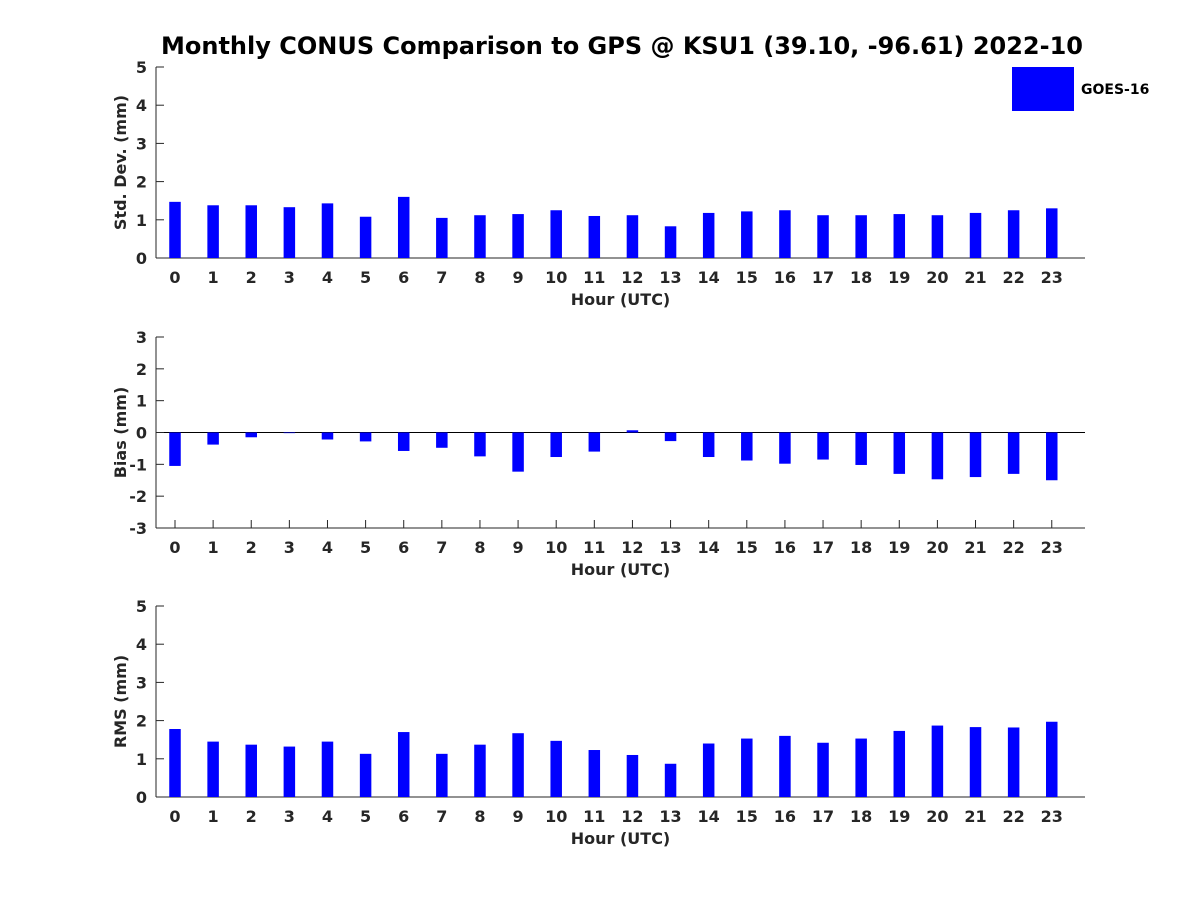 Image resolution: width=1200 pixels, height=900 pixels. Describe the element at coordinates (120, 162) in the screenshot. I see `y-axis-label: Std. Dev. (mm)` at that location.